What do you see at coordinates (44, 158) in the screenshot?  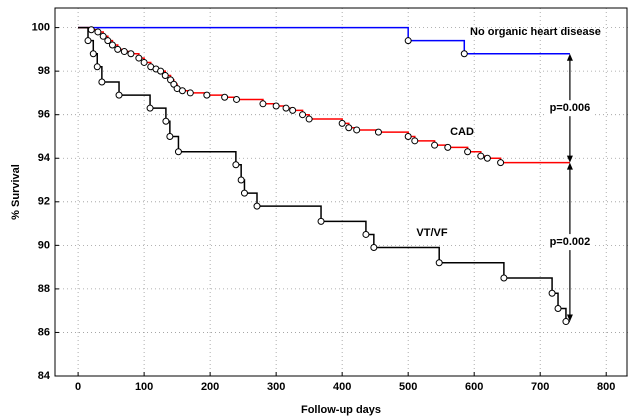 I see `y-tick-label: 94` at bounding box center [44, 158].